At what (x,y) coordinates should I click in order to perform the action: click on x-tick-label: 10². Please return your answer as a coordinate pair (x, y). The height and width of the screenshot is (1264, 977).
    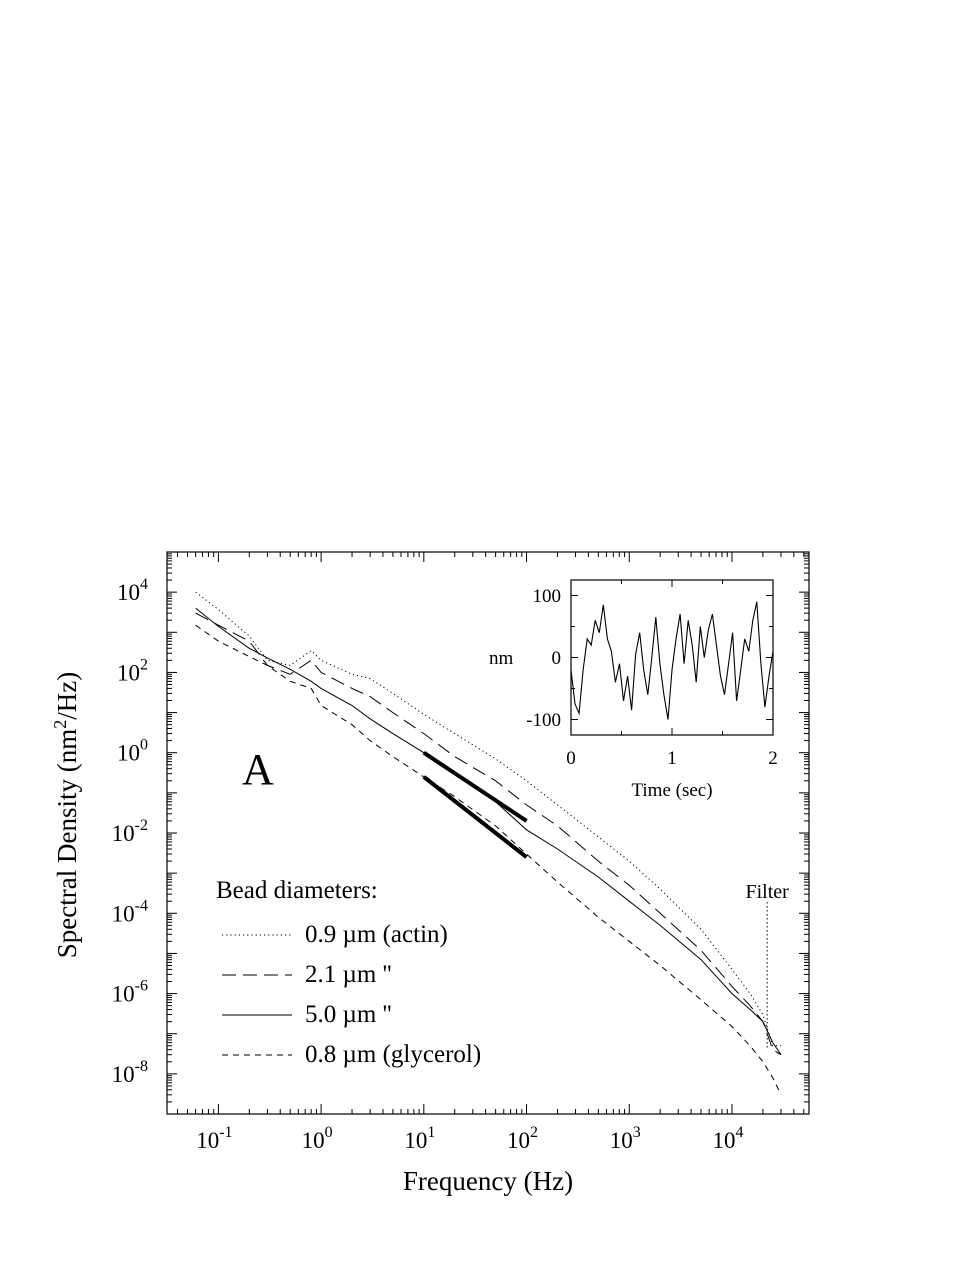
    Looking at the image, I should click on (522, 1138).